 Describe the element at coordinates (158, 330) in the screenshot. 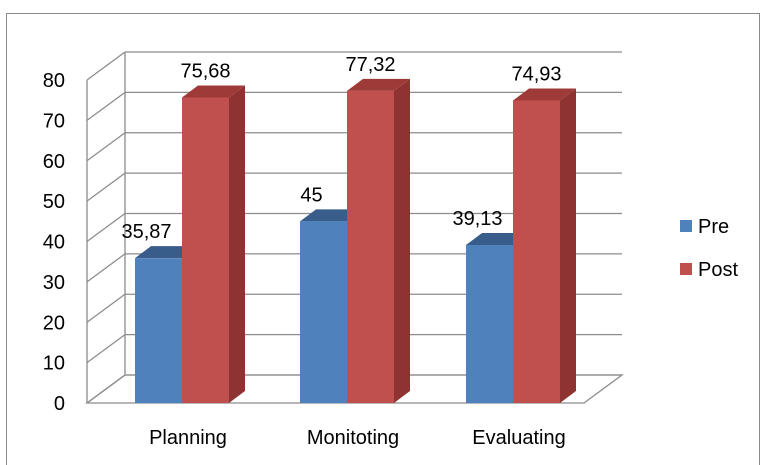

I see `bar-pre-planning` at that location.